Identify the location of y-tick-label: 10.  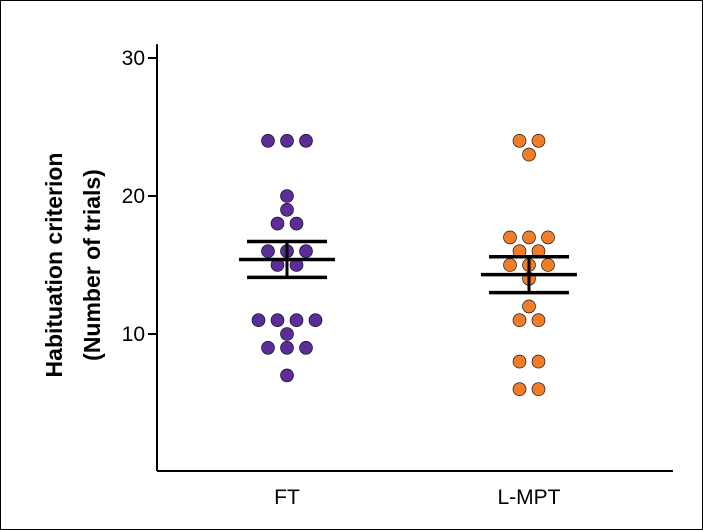
(133, 334).